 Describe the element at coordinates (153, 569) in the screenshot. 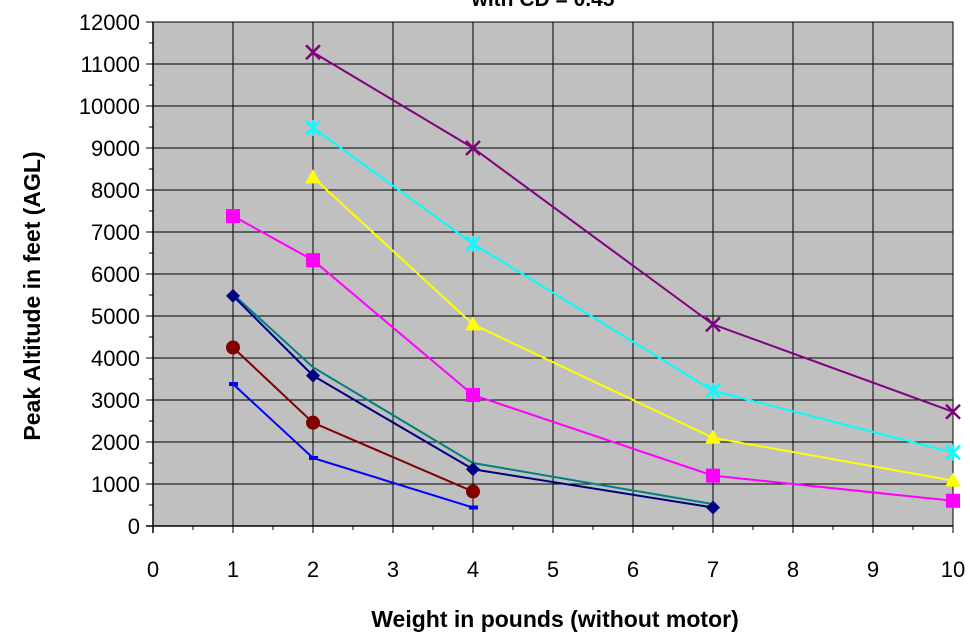

I see `x-tick-label: 0` at that location.